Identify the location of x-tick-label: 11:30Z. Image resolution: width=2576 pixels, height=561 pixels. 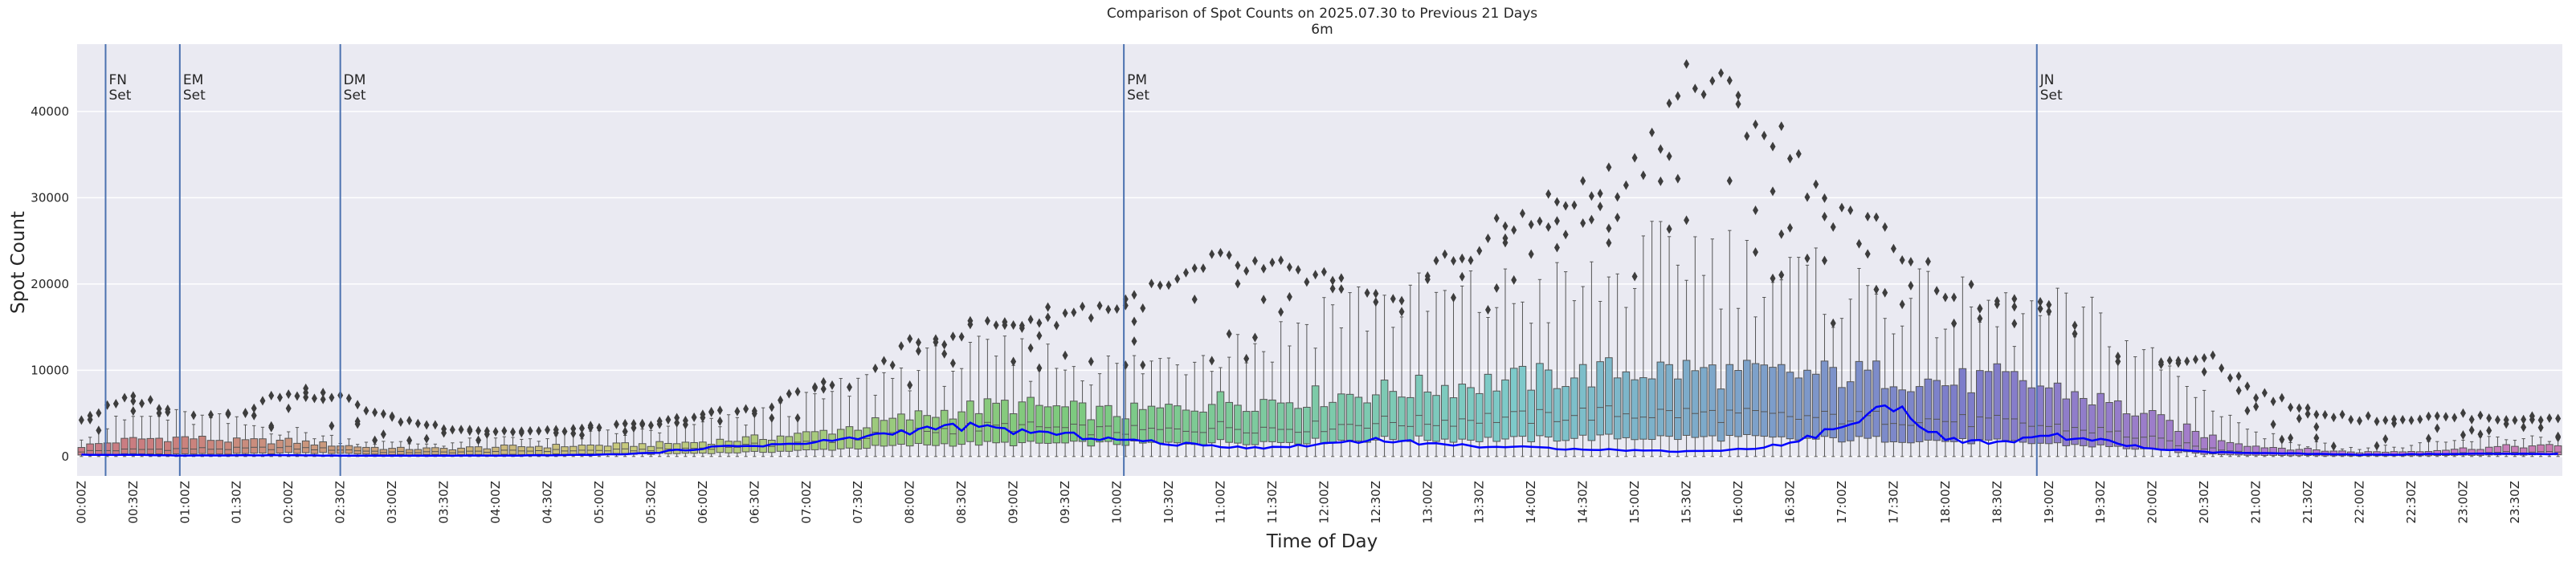
(1272, 502).